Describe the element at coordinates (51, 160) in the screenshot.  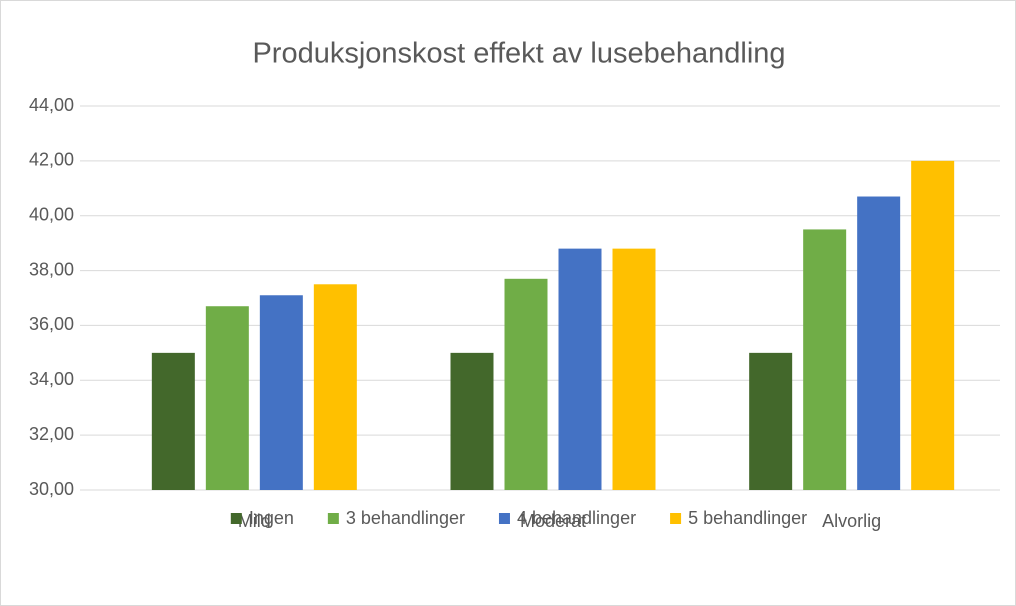
I see `y-tick-label: 42,00` at that location.